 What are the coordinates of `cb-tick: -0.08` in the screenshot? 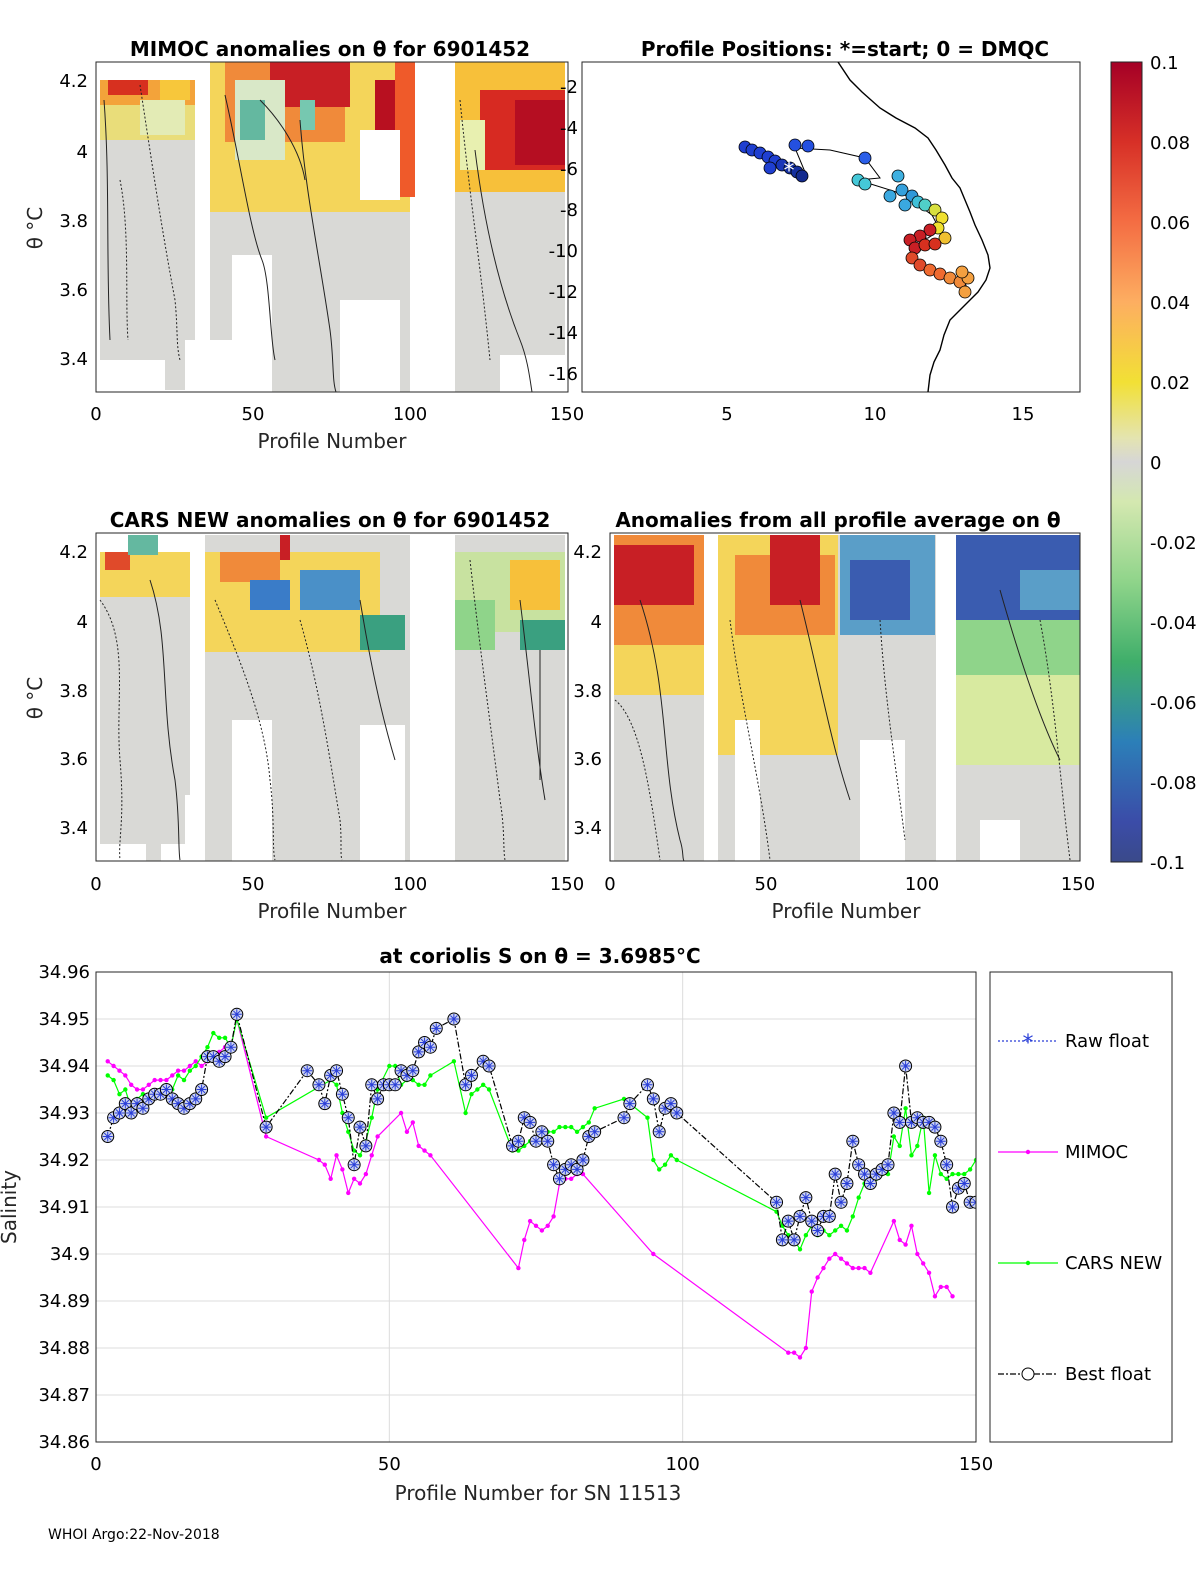 It's located at (1173, 783).